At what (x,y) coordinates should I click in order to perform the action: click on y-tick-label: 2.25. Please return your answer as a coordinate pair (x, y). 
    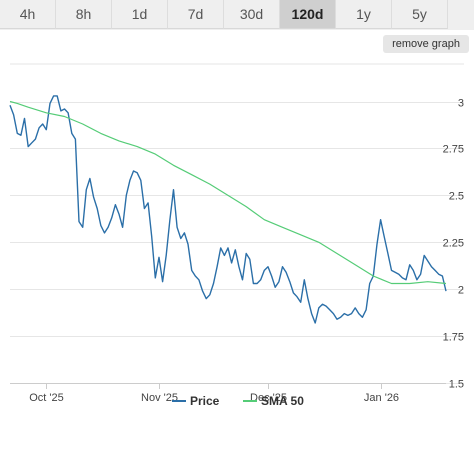
    Looking at the image, I should click on (453, 244).